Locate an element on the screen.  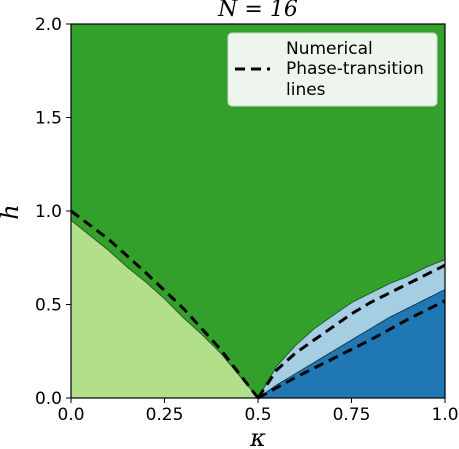
y-tick-label: 1.5 is located at coordinates (48, 119).